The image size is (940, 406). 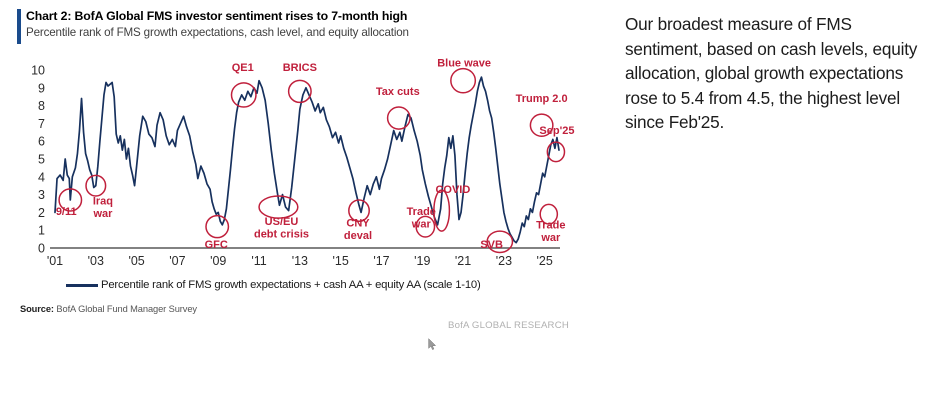 What do you see at coordinates (281, 234) in the screenshot?
I see `annotation-label: debt crisis` at bounding box center [281, 234].